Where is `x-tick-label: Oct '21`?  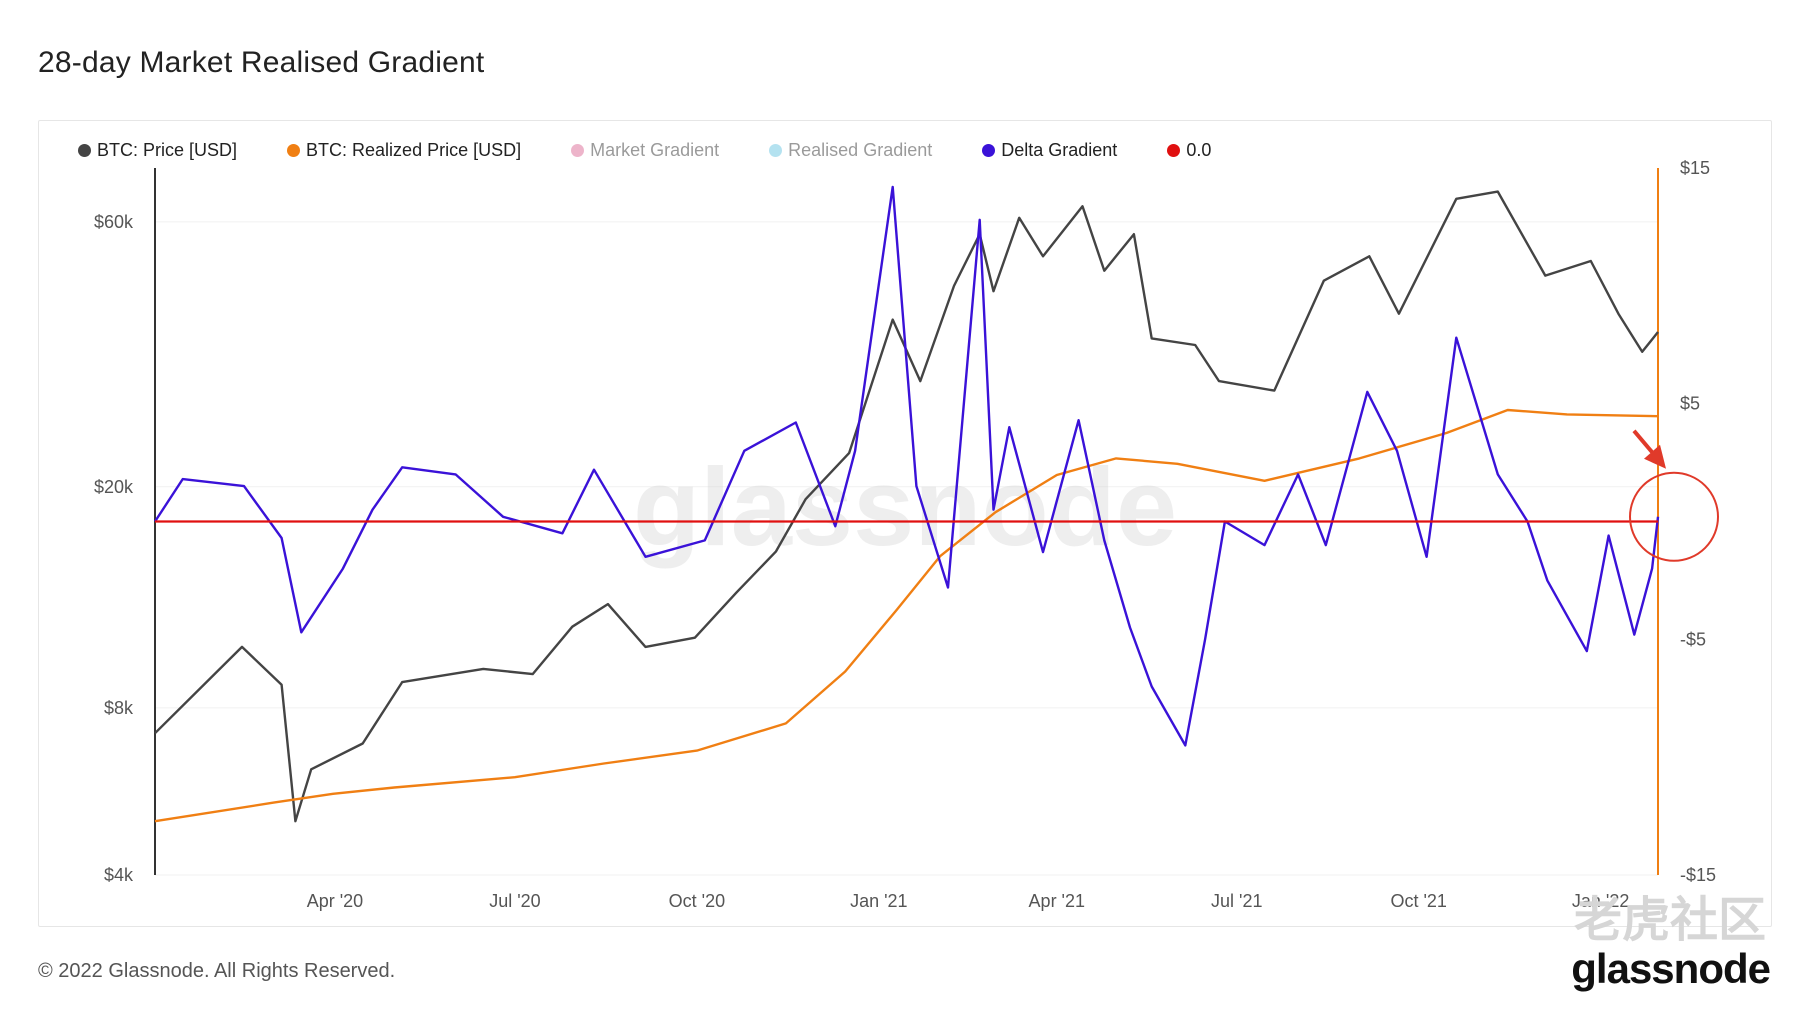 x-tick-label: Oct '21 is located at coordinates (1418, 901).